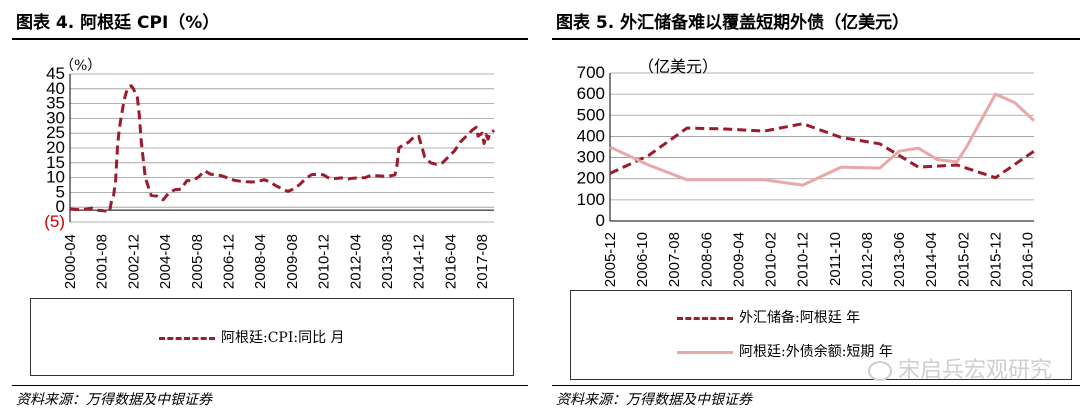  Describe the element at coordinates (594, 146) in the screenshot. I see `right-y-axis: 700 600 500 400 300 200 100 0` at that location.